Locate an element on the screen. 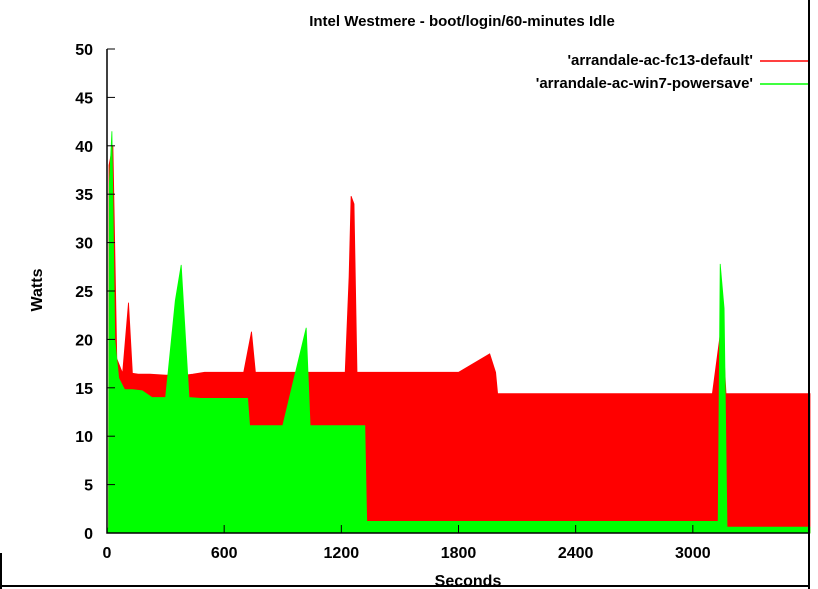 The height and width of the screenshot is (589, 818). x-tick-label: 1800 is located at coordinates (459, 553).